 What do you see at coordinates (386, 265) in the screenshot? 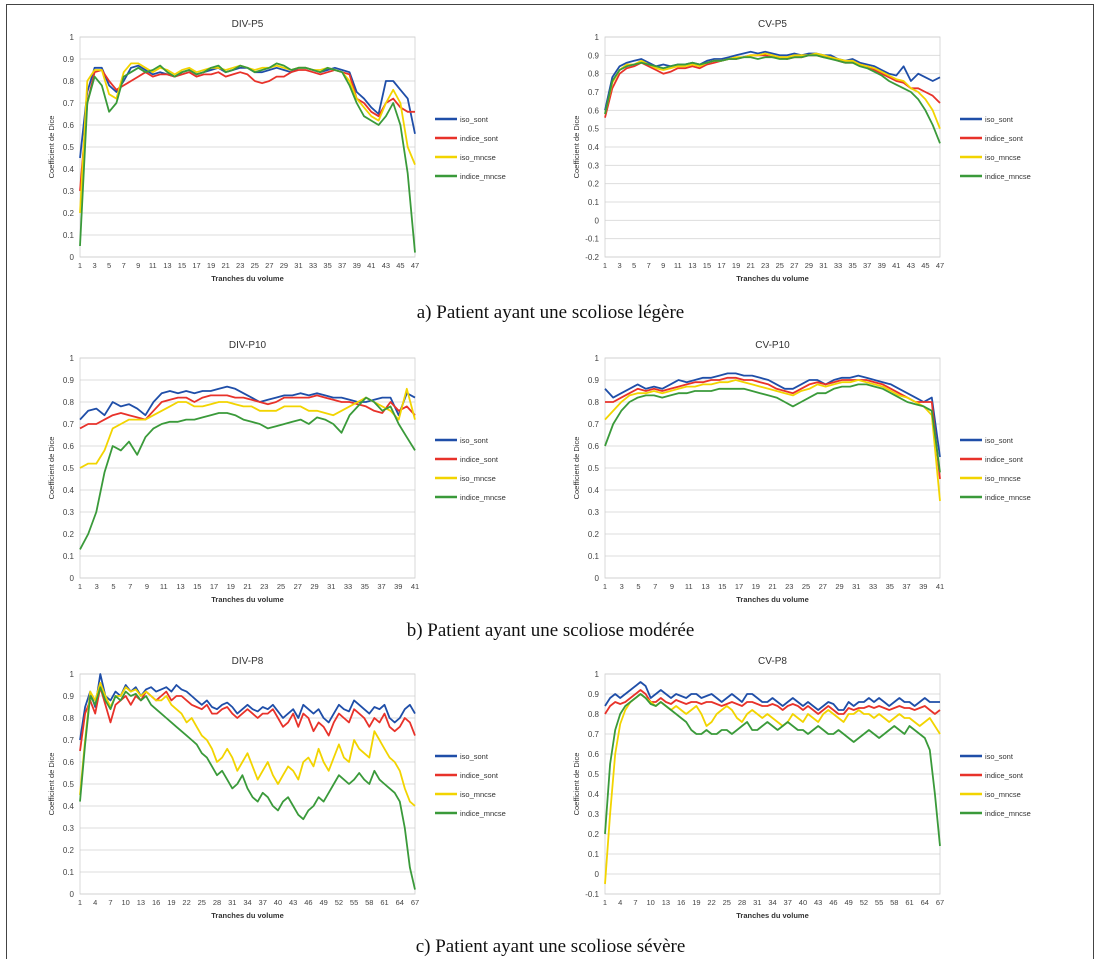
I see `x-tick-label: 43` at bounding box center [386, 265].